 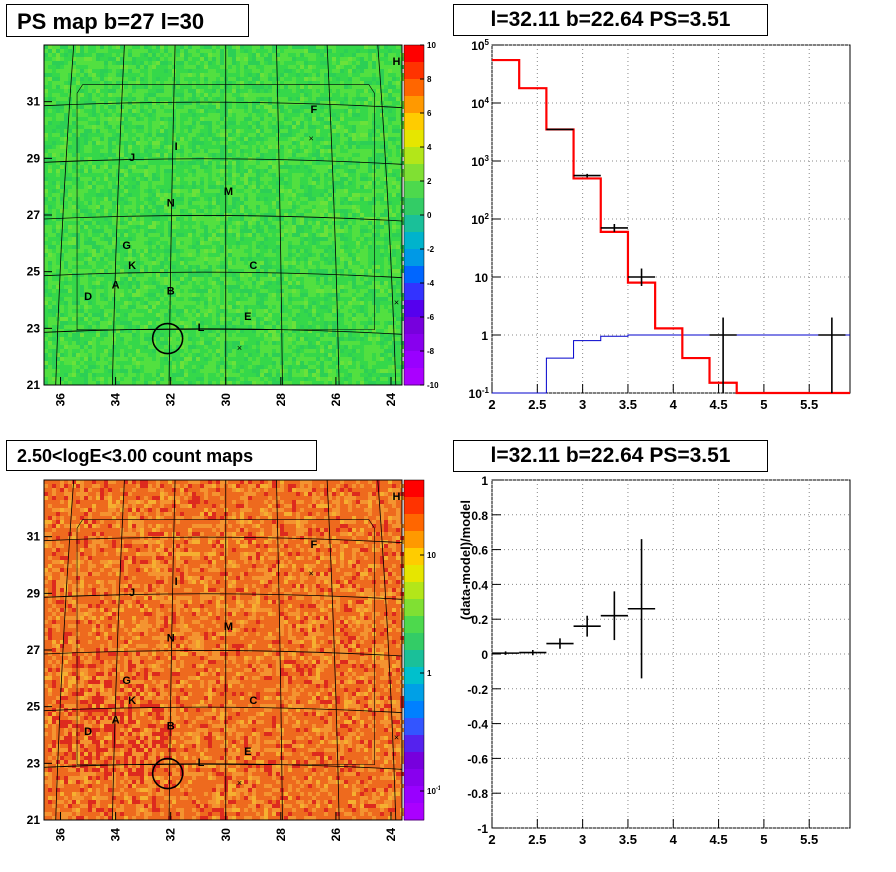 What do you see at coordinates (161, 455) in the screenshot?
I see `count-map-title: 2.50<logE<3.00 count maps` at bounding box center [161, 455].